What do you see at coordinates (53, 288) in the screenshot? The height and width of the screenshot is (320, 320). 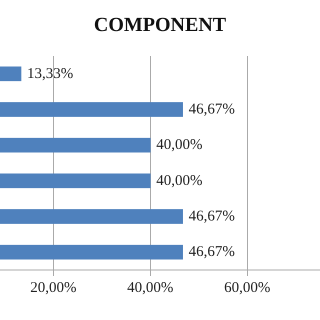 I see `x-tick-label: 20,00%` at bounding box center [53, 288].